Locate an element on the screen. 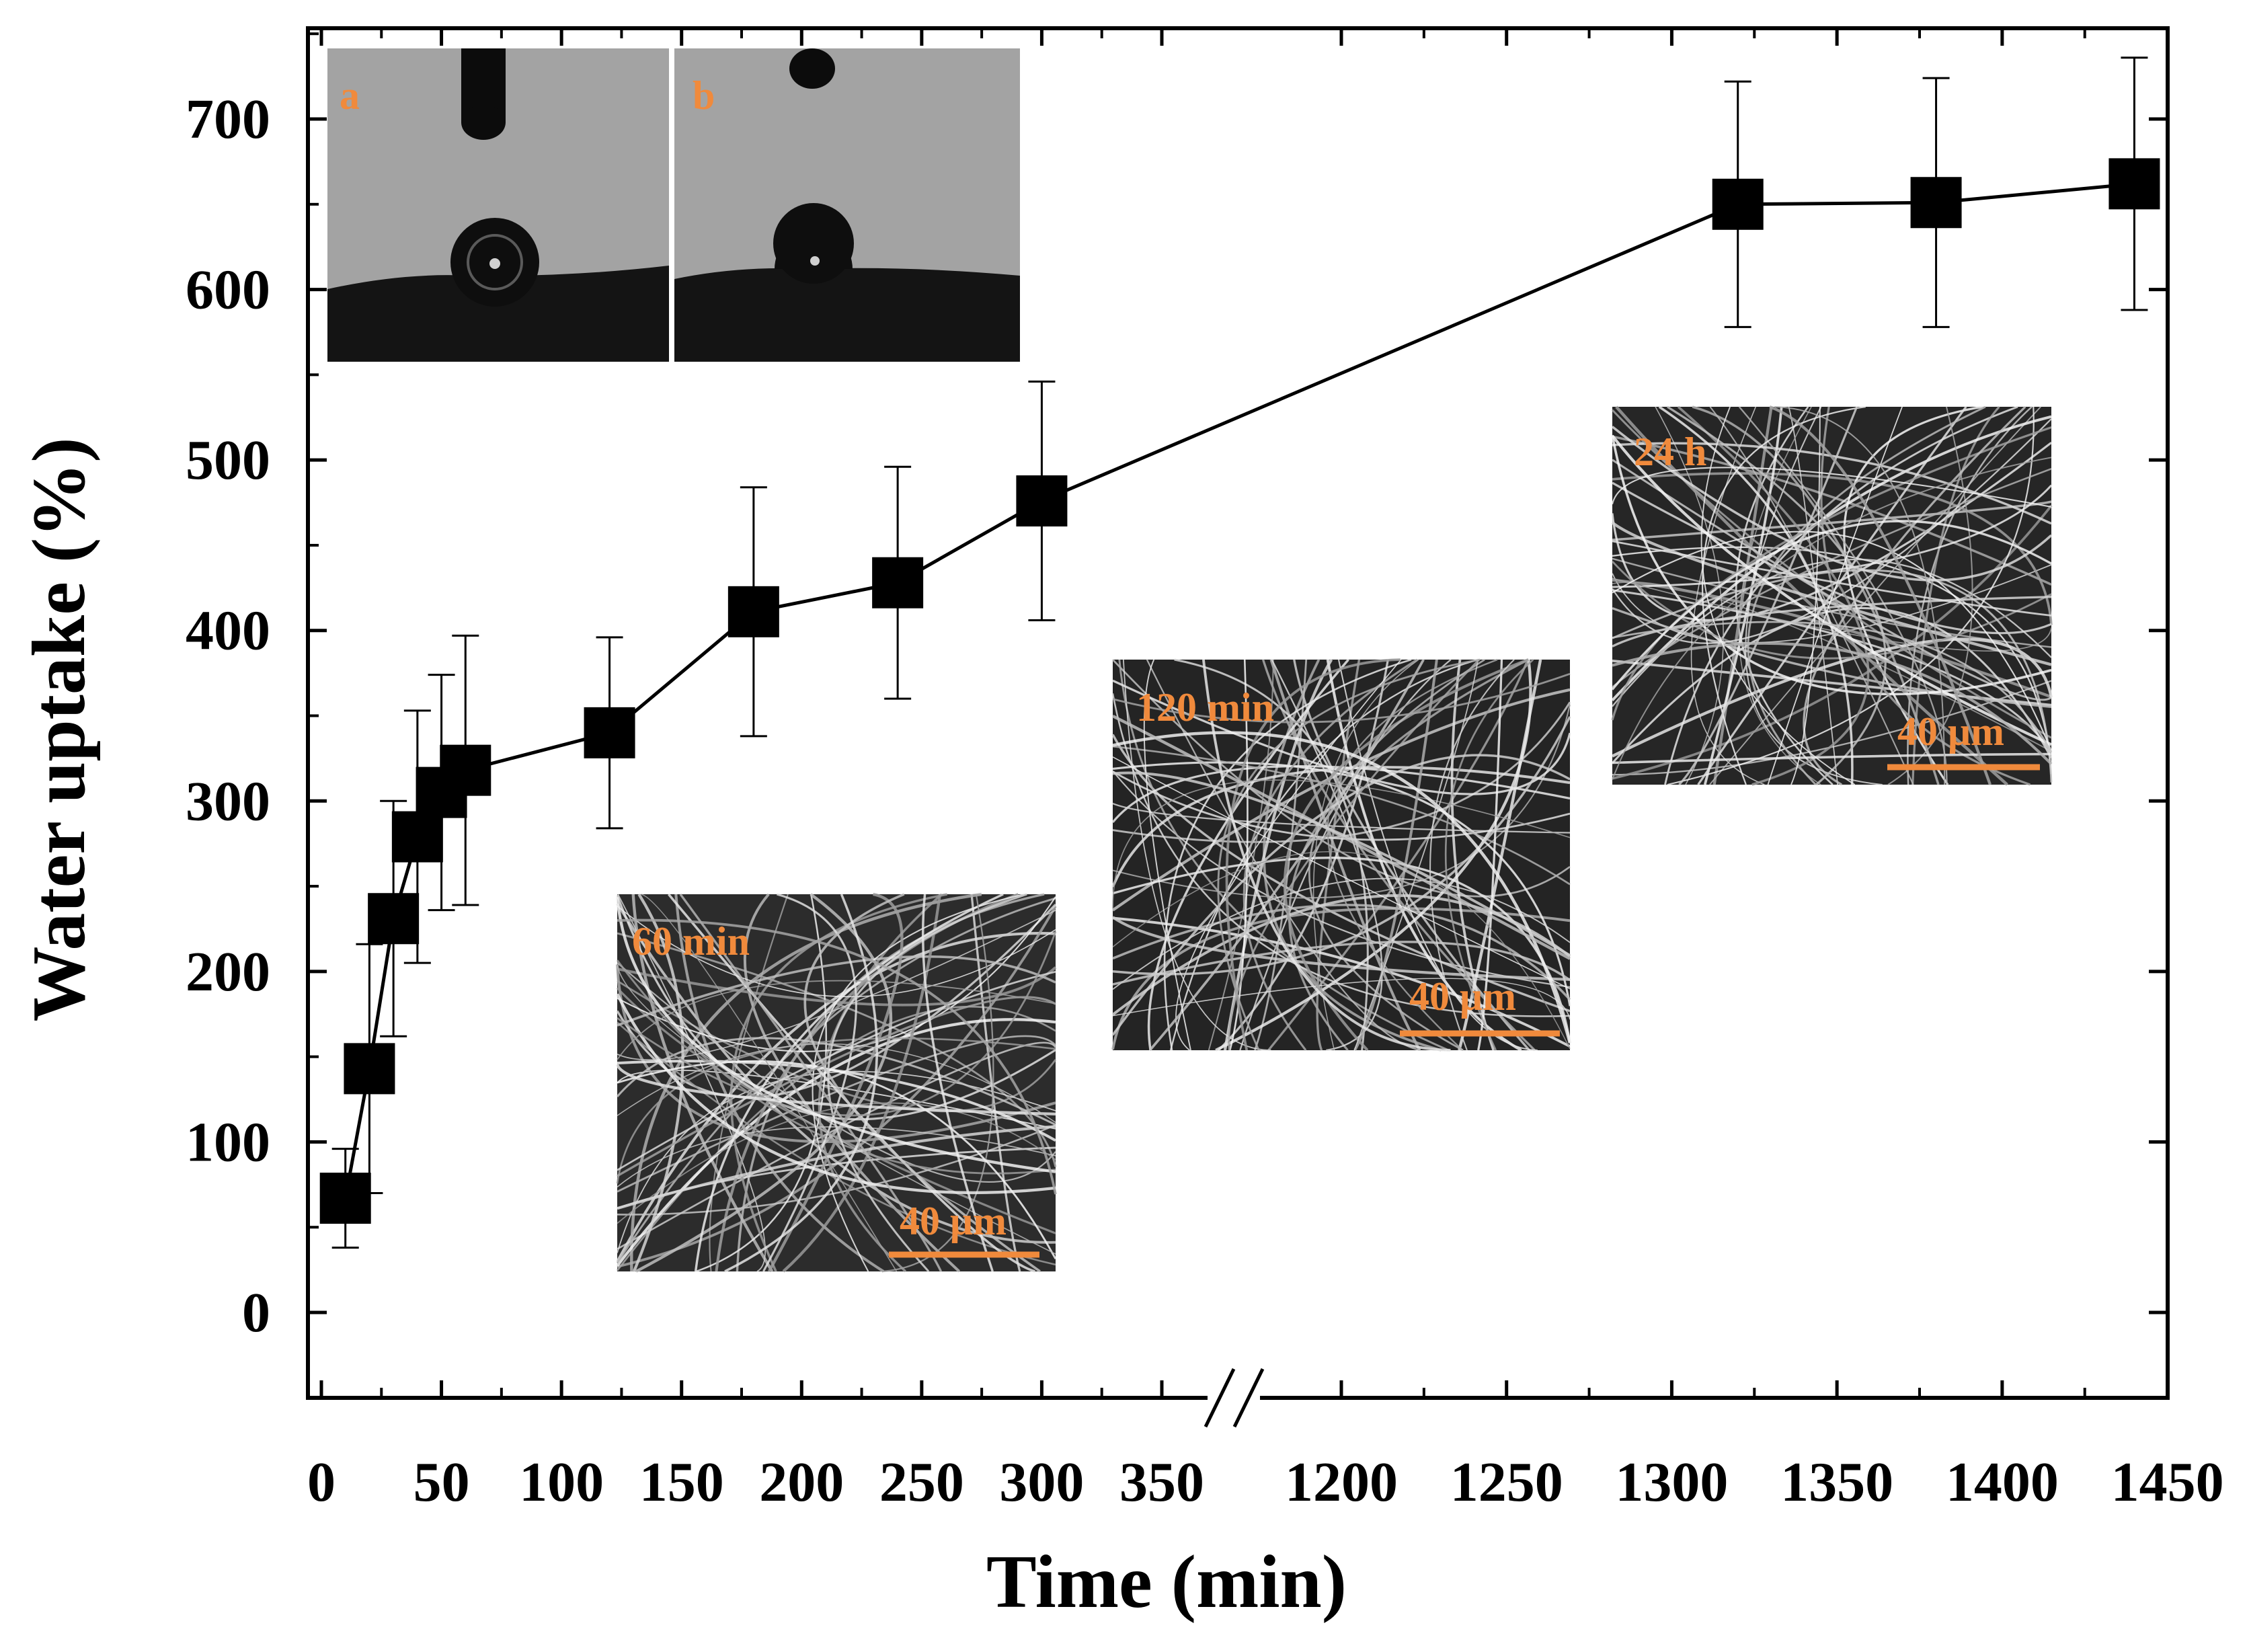 The height and width of the screenshot is (1652, 2247). y-axis-title: Water uptake (%) is located at coordinates (59, 730).